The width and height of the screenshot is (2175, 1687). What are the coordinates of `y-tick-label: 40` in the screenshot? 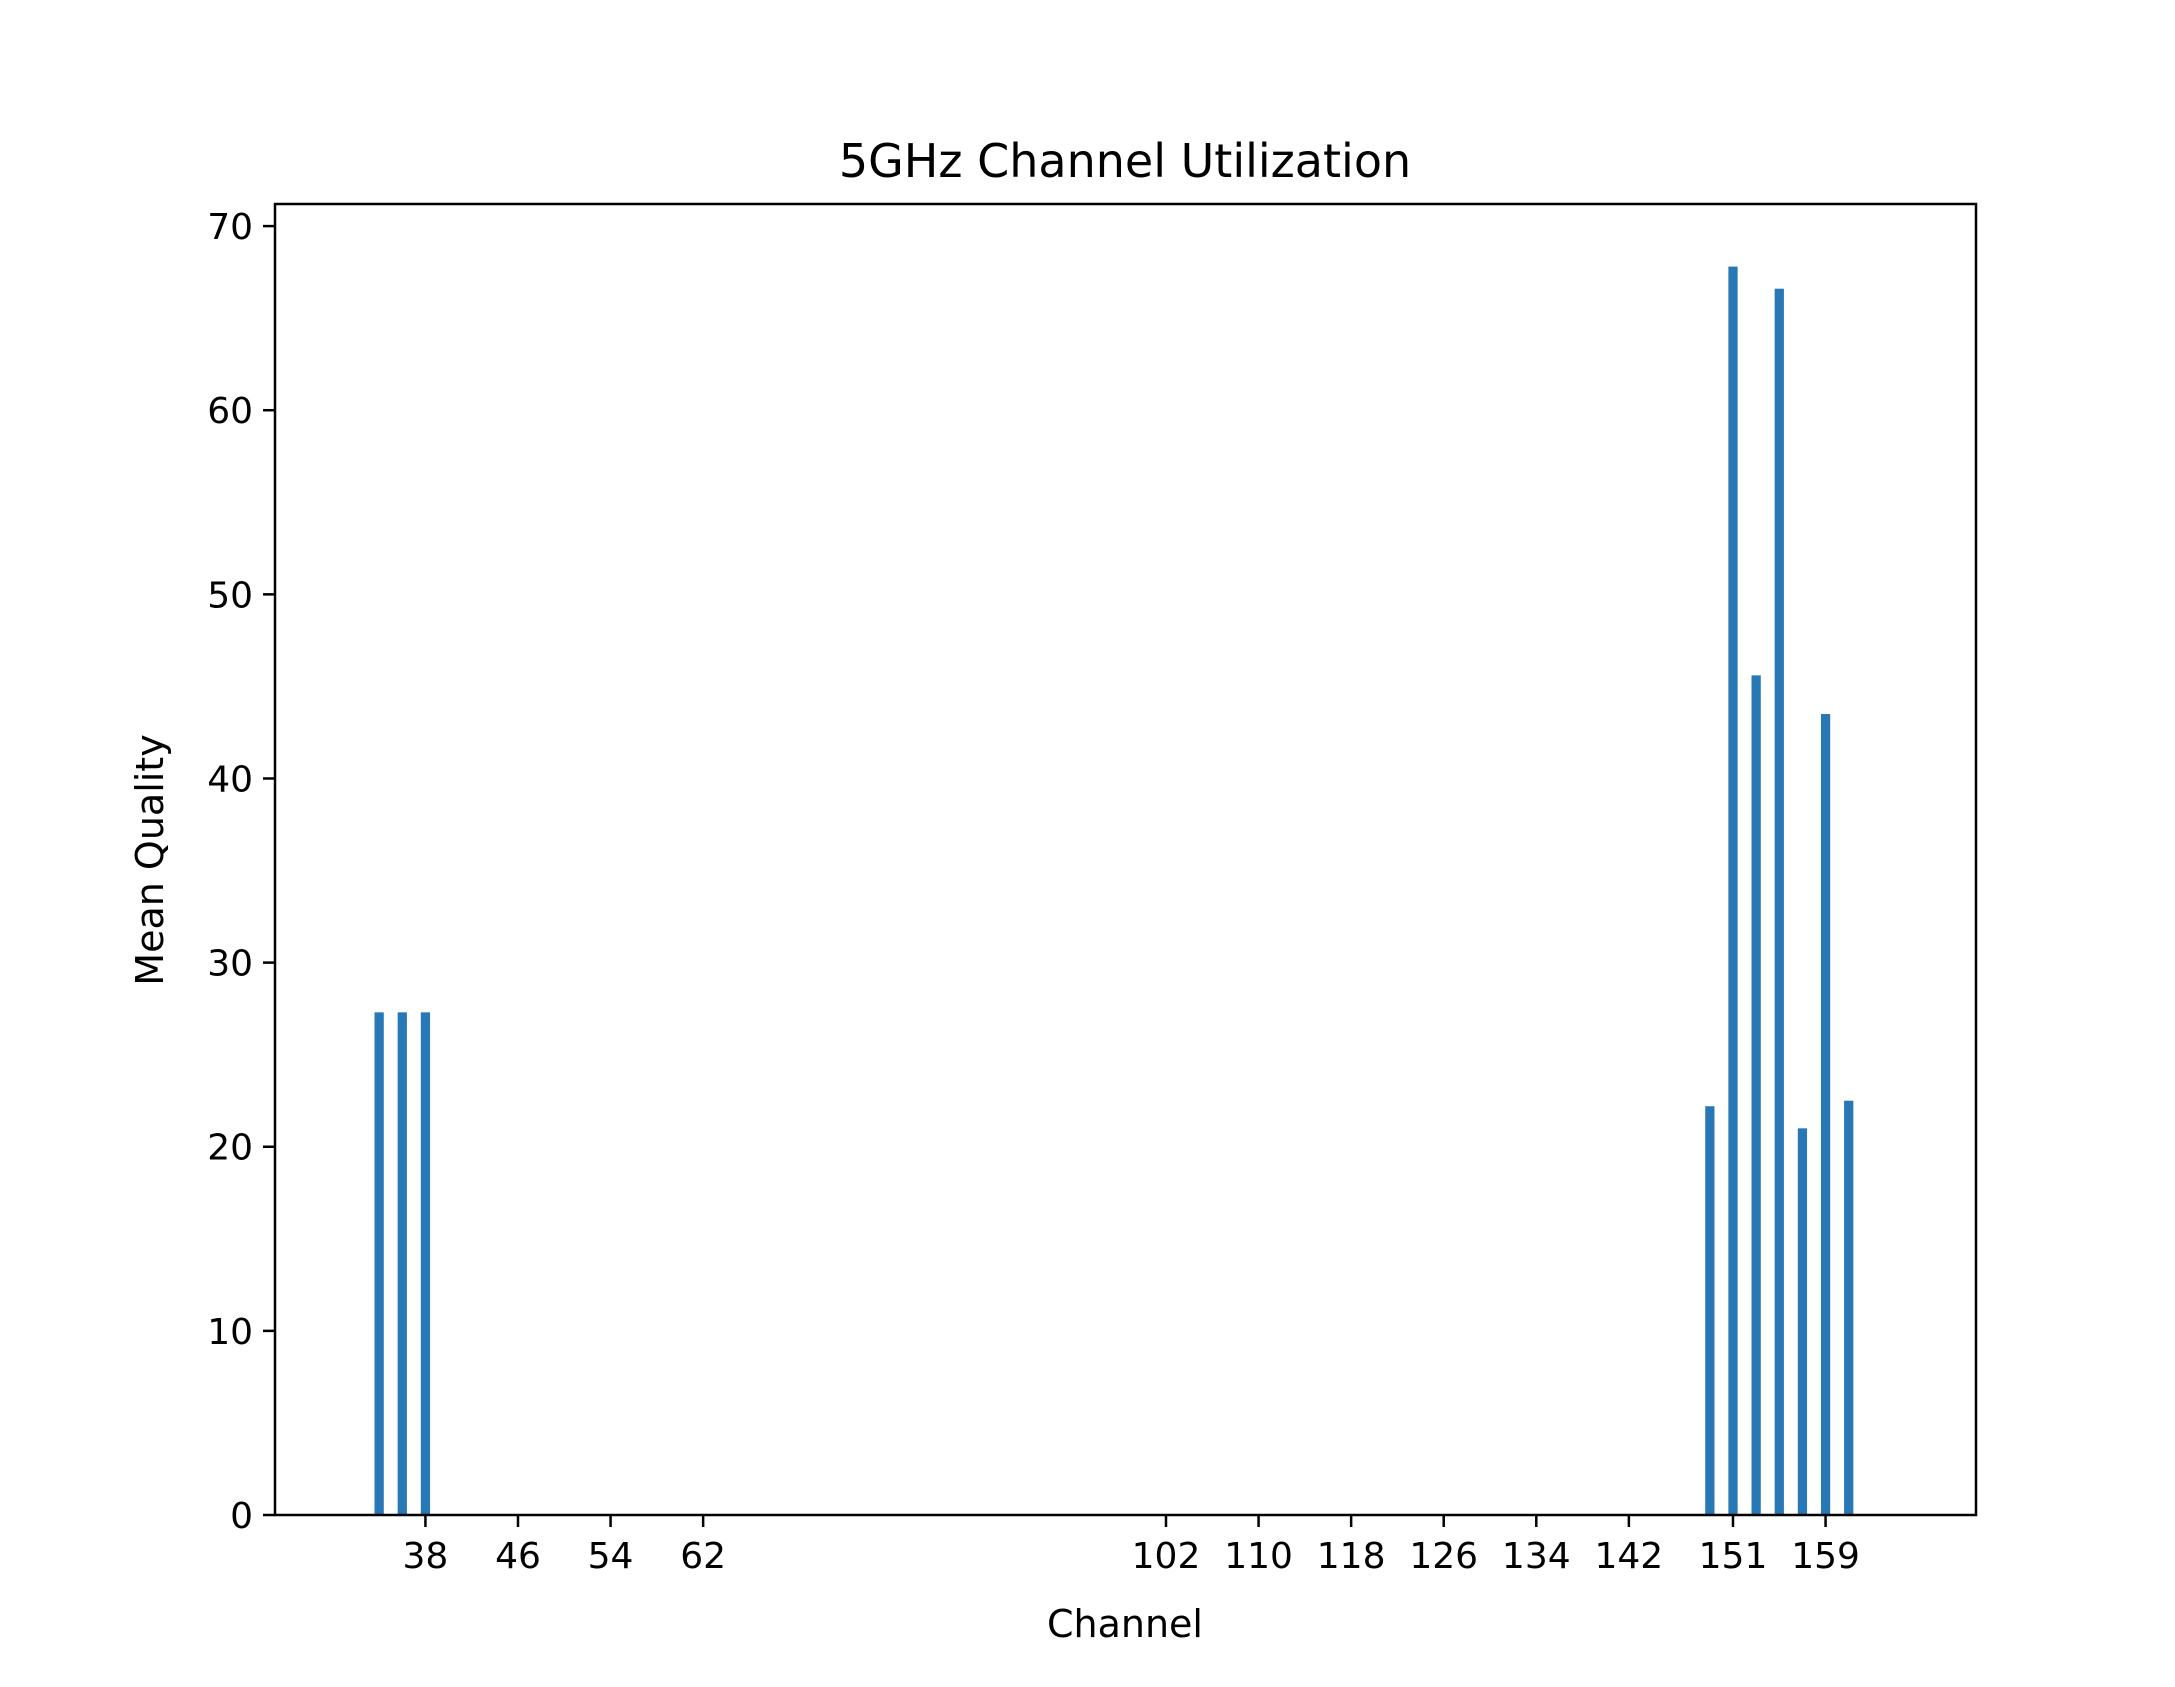 It's located at (230, 779).